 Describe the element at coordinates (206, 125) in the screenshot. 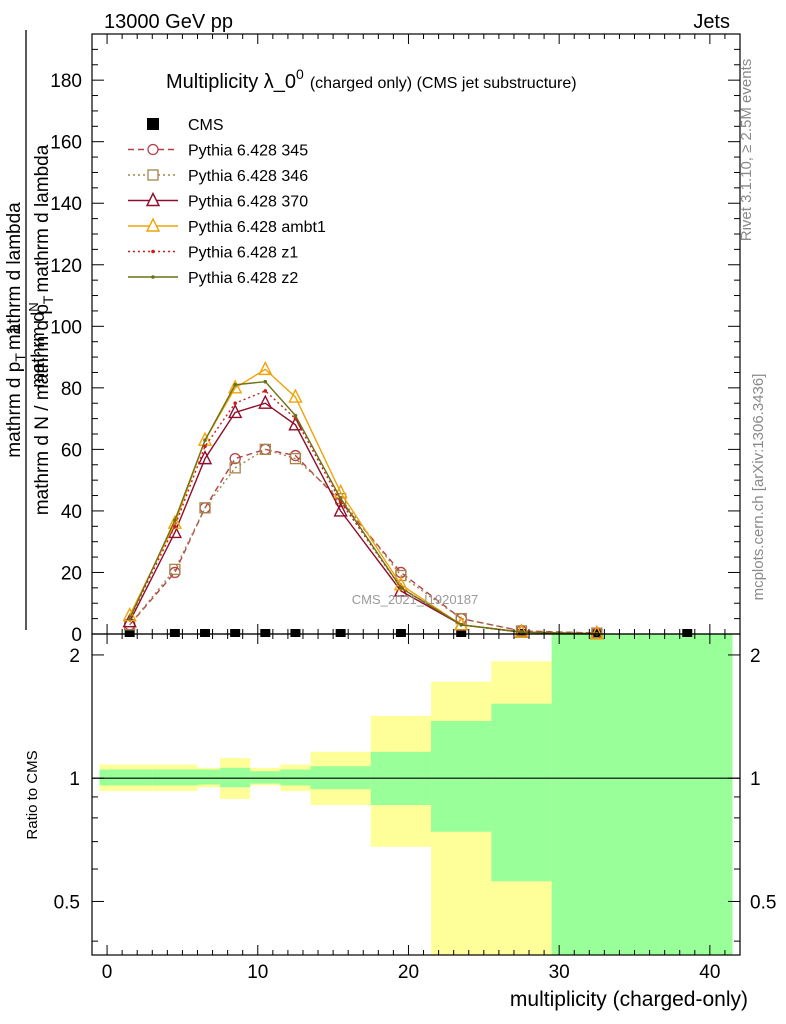

I see `legend-entry-0-label: CMS` at that location.